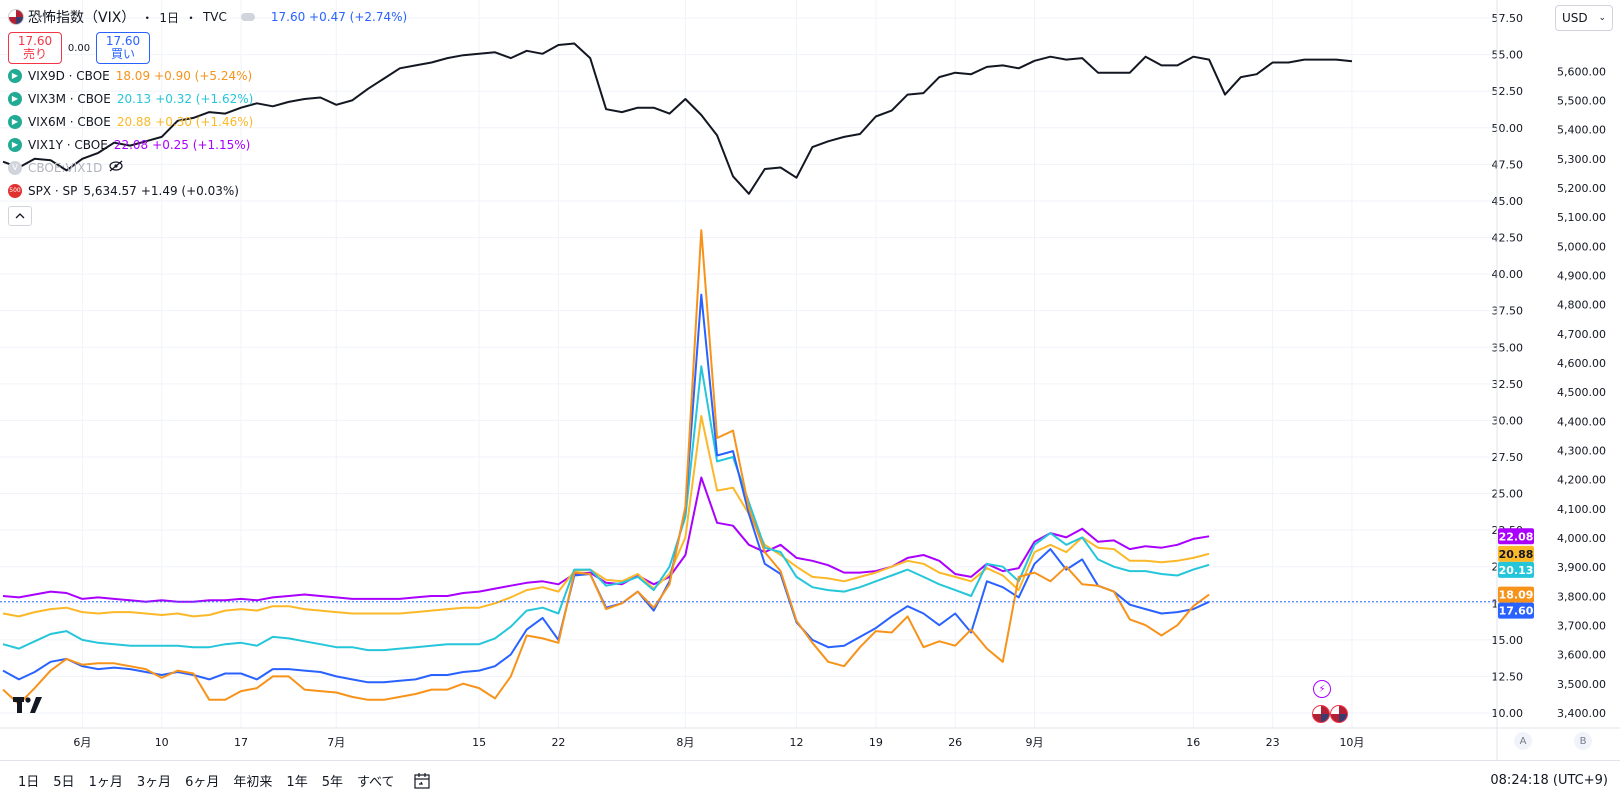 This screenshot has height=800, width=1620. What do you see at coordinates (1602, 18) in the screenshot?
I see `chevron-down-icon: ⌄` at bounding box center [1602, 18].